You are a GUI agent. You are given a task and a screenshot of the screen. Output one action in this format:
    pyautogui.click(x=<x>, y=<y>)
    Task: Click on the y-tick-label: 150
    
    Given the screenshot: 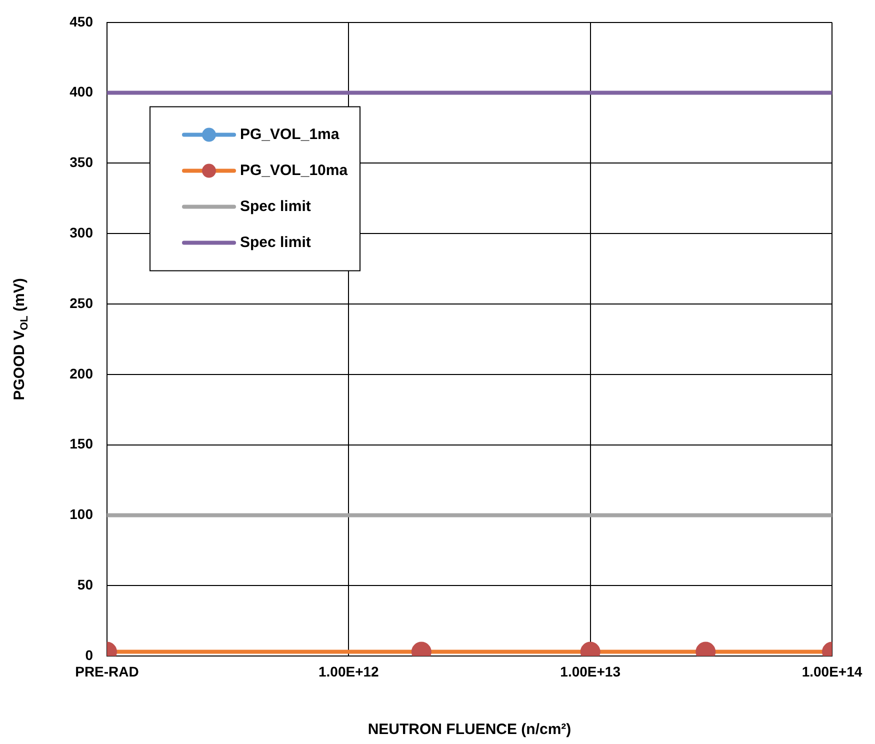 What is the action you would take?
    pyautogui.click(x=82, y=444)
    